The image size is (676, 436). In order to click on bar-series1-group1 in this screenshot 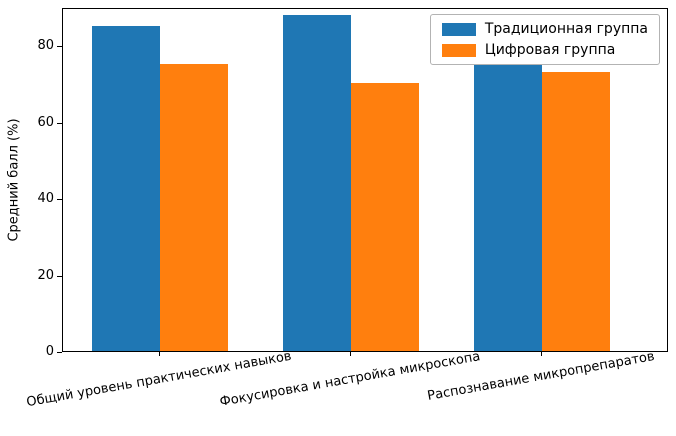, I will do `click(384, 217)`.